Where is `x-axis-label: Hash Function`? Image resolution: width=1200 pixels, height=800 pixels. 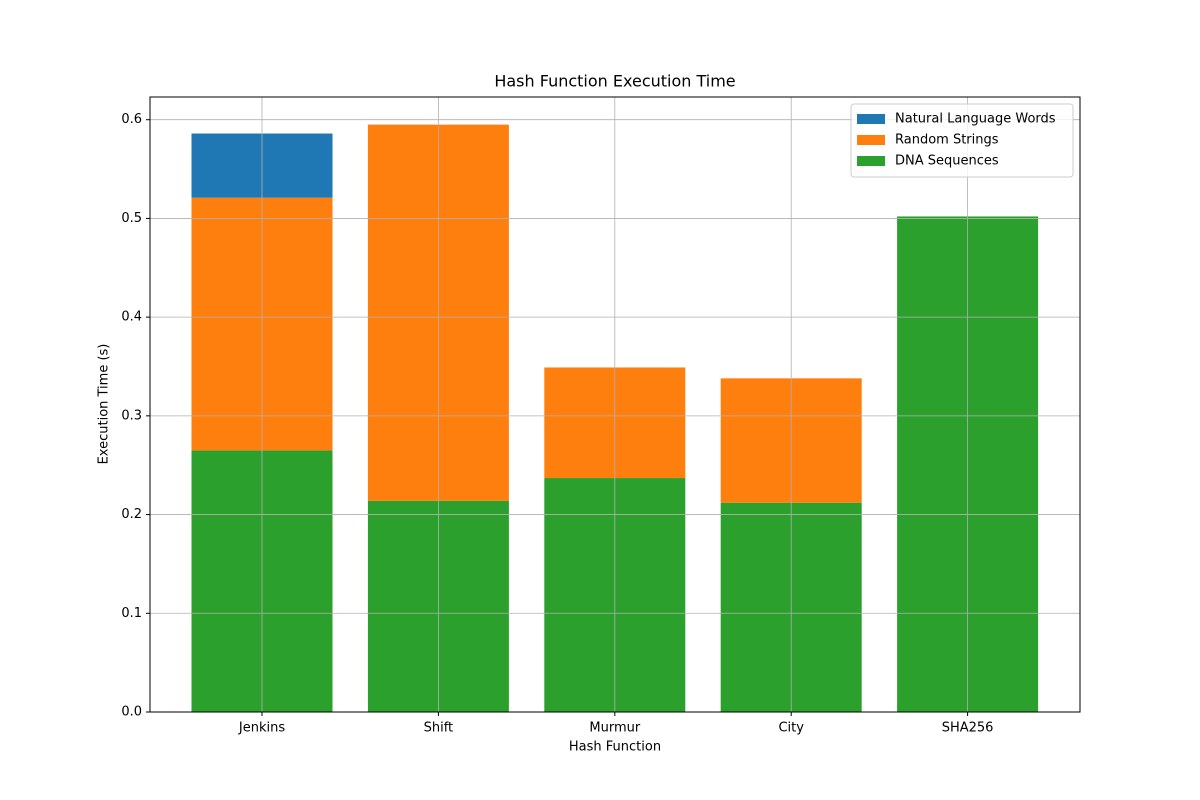 x-axis-label: Hash Function is located at coordinates (615, 747).